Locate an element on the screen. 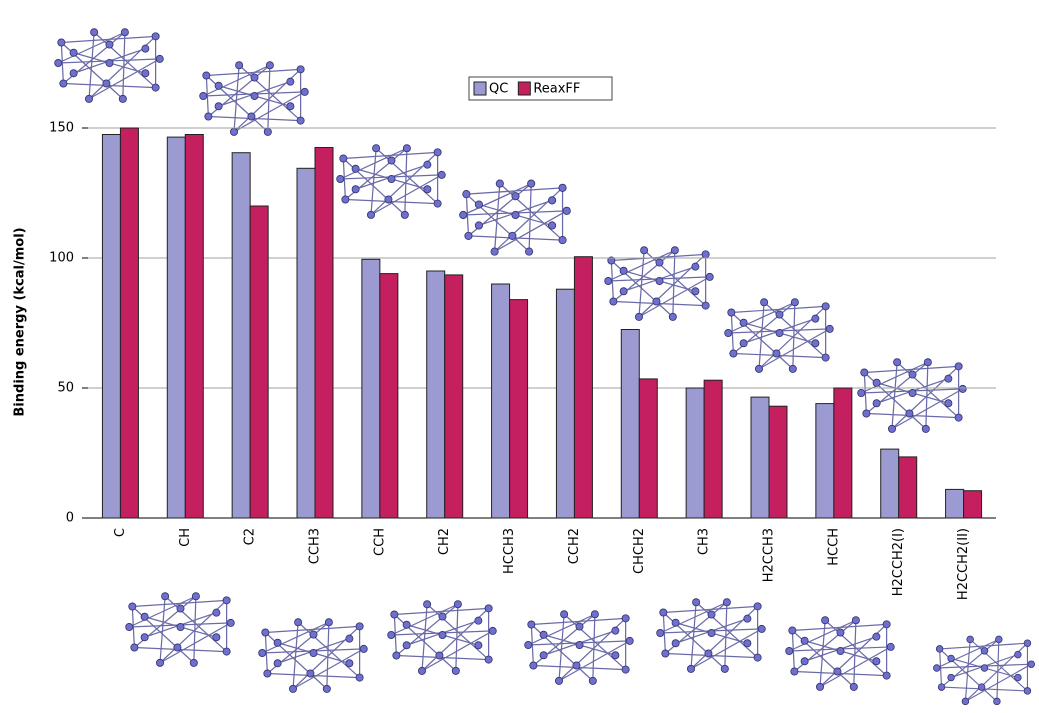  legend: QC ReaxFF is located at coordinates (540, 88).